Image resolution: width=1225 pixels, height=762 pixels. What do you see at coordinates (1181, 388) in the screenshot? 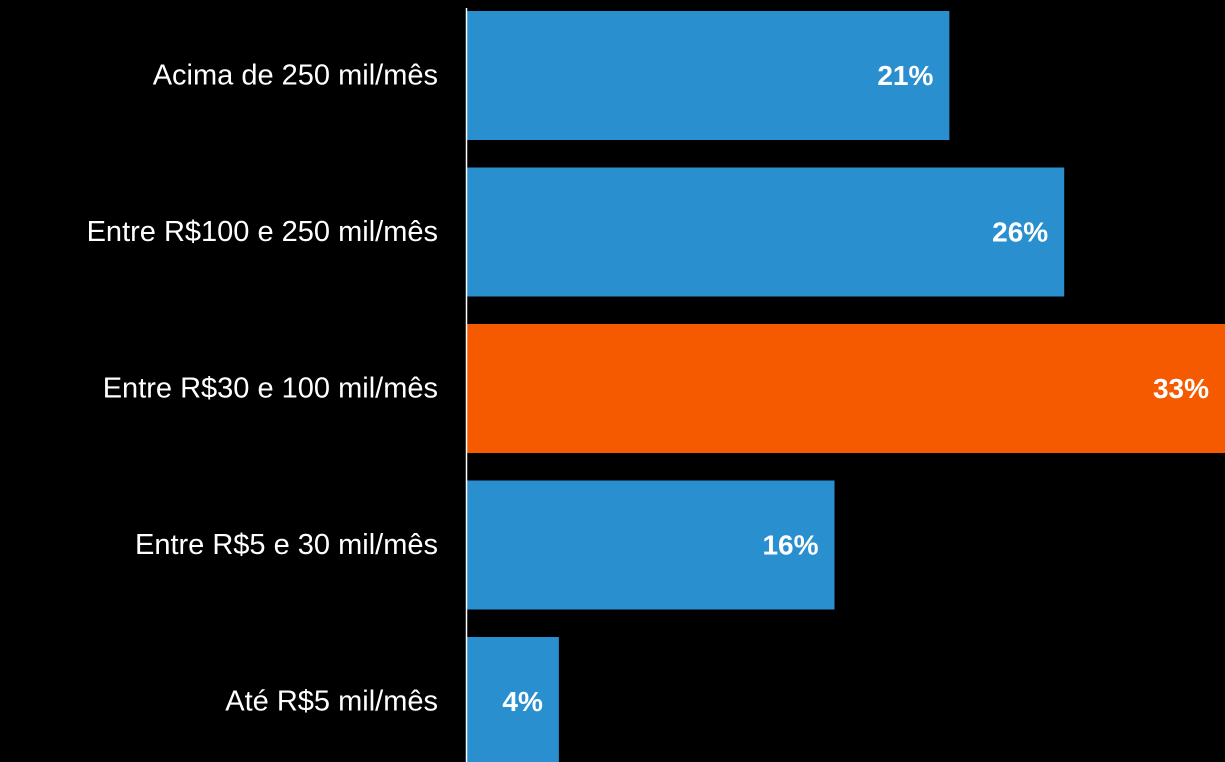
I see `value-label-2: 33%` at bounding box center [1181, 388].